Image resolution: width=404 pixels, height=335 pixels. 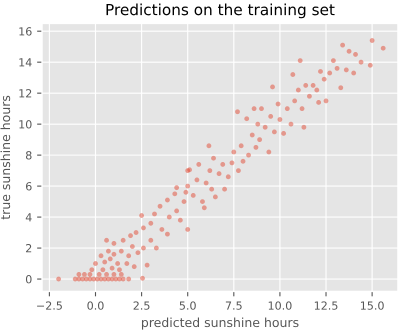 I want to click on x-tick-label: 15.0, so click(x=372, y=305).